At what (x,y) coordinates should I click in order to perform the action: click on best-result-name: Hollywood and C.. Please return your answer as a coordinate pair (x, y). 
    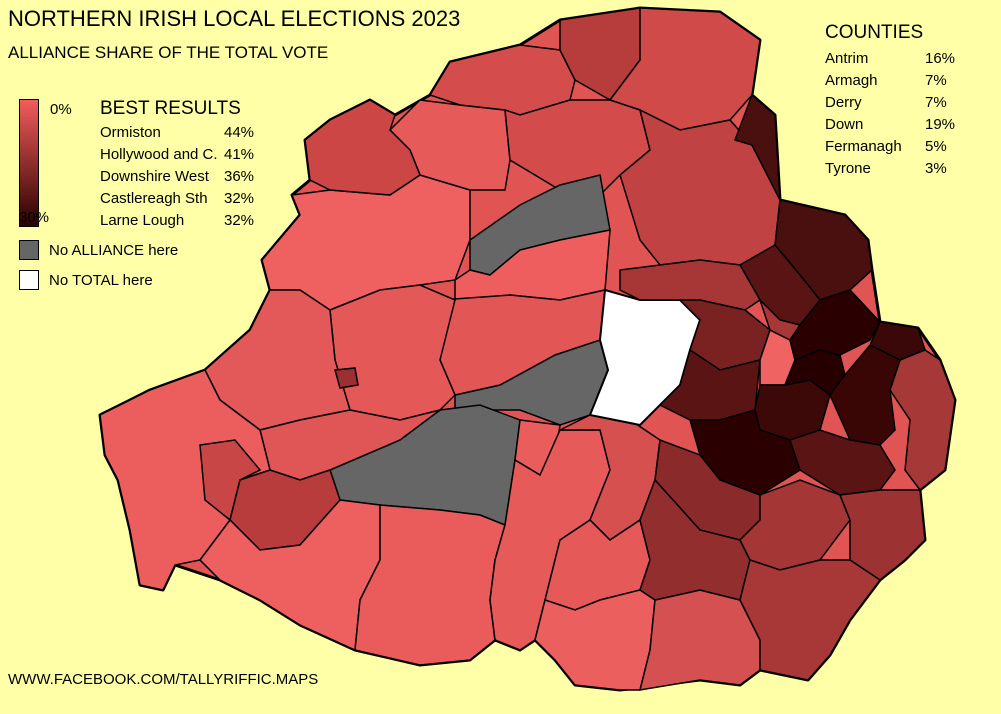
    Looking at the image, I should click on (159, 154).